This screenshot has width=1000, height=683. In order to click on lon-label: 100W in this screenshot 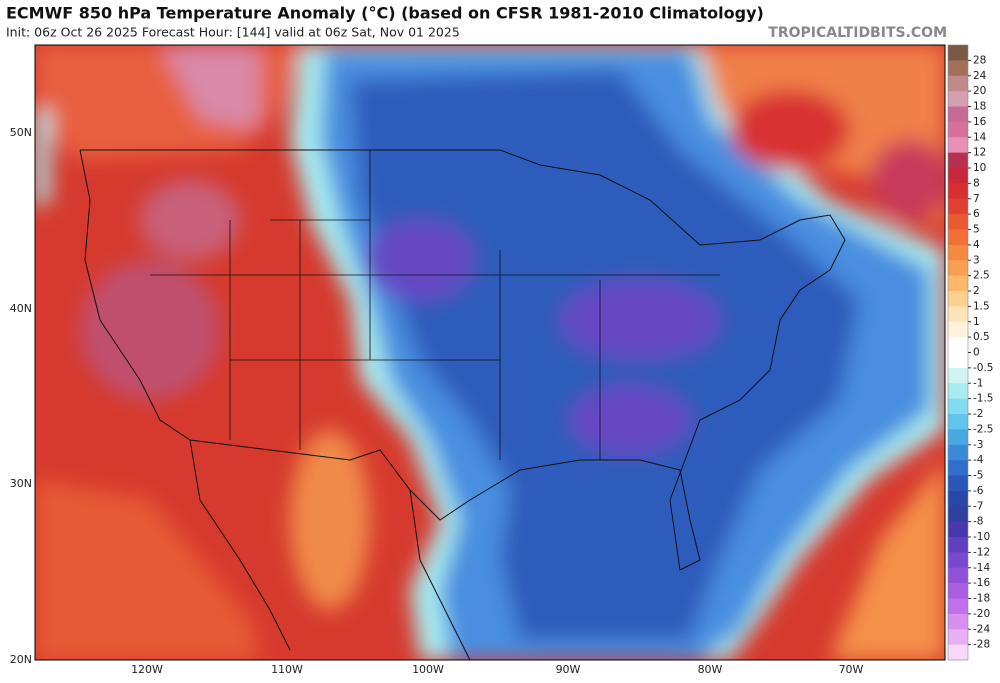, I will do `click(428, 669)`.